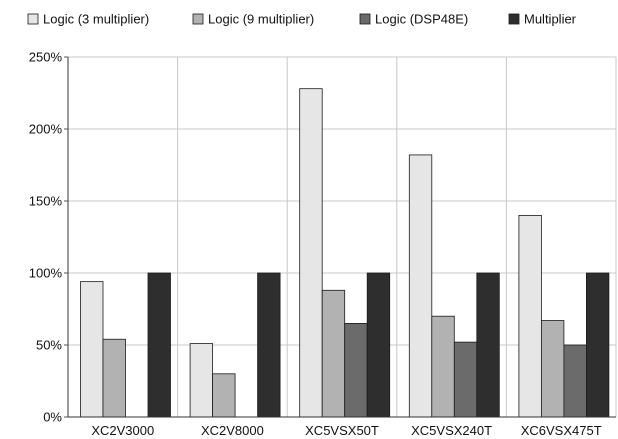 The height and width of the screenshot is (439, 618). I want to click on x-category-label: XC5VSX240T, so click(451, 430).